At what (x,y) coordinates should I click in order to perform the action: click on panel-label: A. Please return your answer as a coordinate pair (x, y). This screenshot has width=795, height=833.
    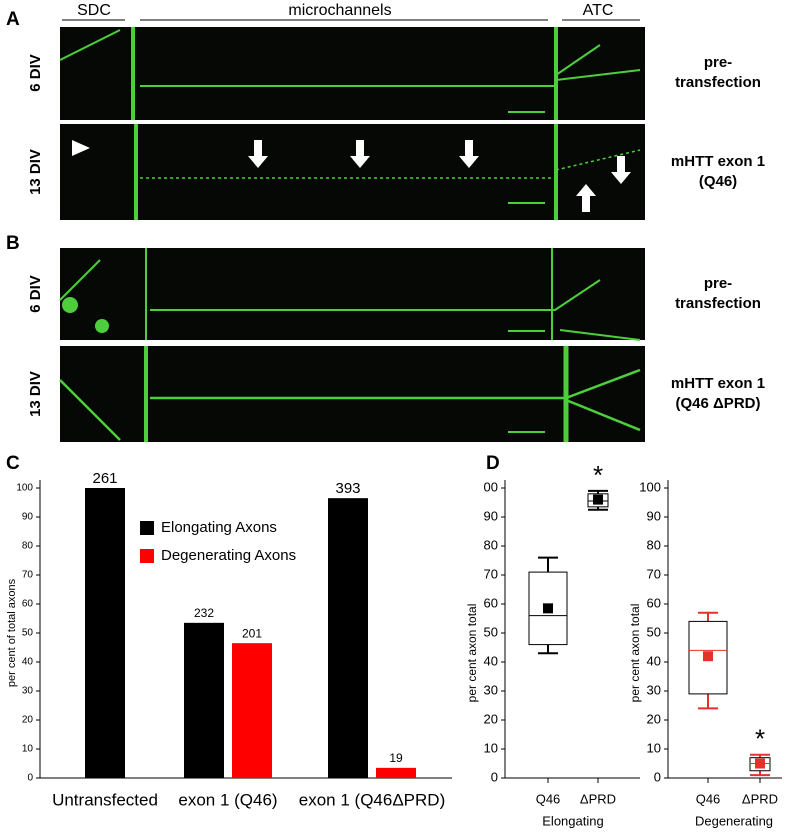
    Looking at the image, I should click on (13, 19).